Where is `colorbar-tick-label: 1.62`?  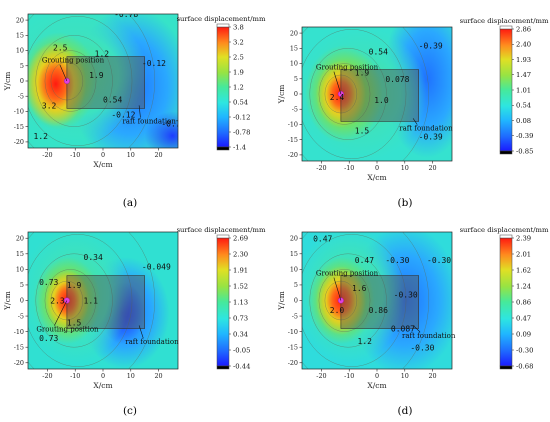 colorbar-tick-label: 1.62 is located at coordinates (523, 270).